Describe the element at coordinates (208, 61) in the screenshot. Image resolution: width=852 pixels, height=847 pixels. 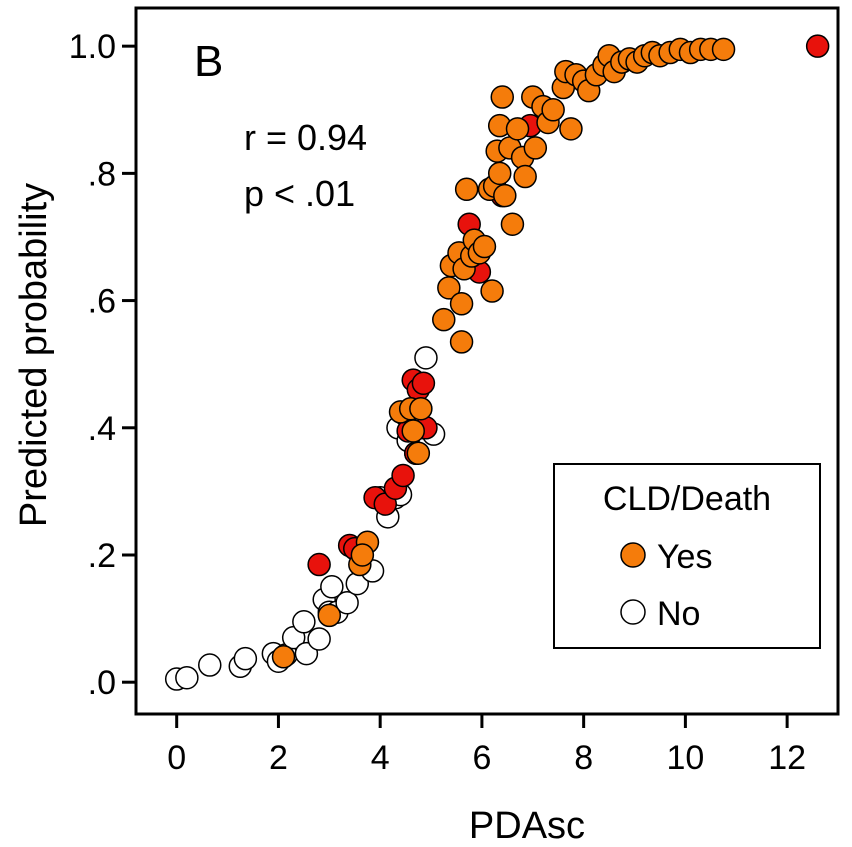
I see `panel-label: B` at that location.